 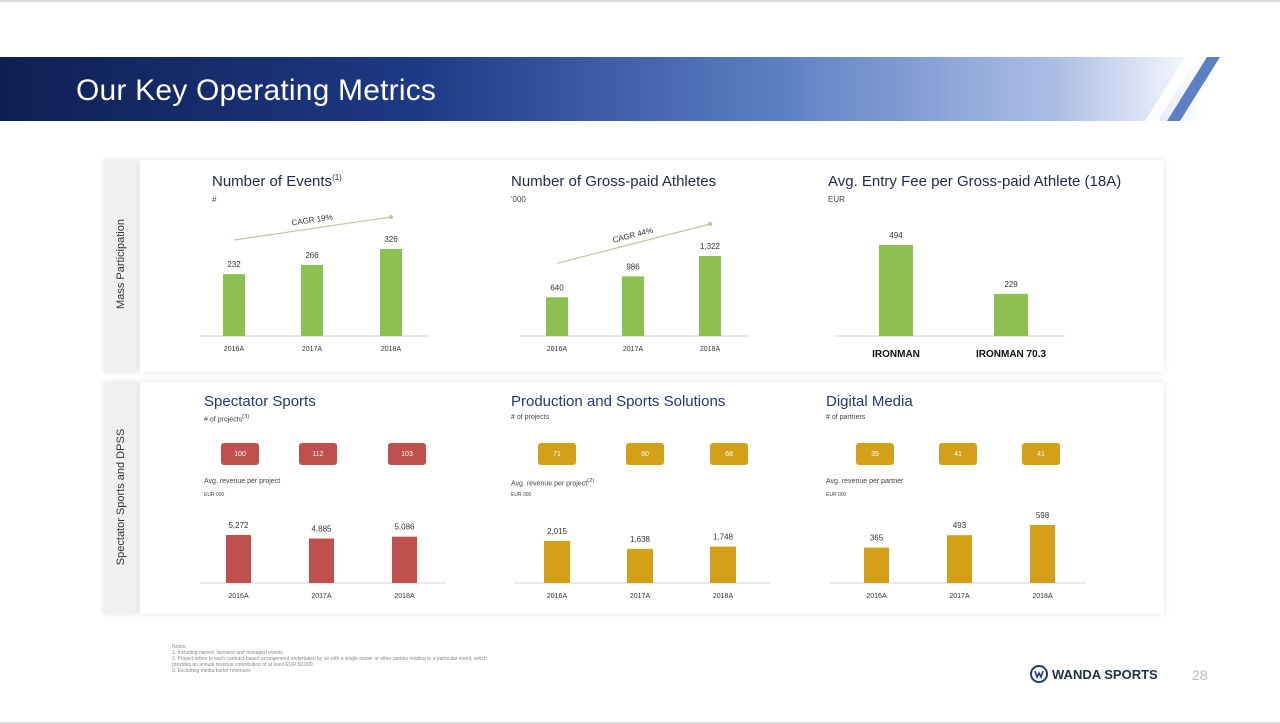 I want to click on partner-count-2018A: 41, so click(x=1041, y=454).